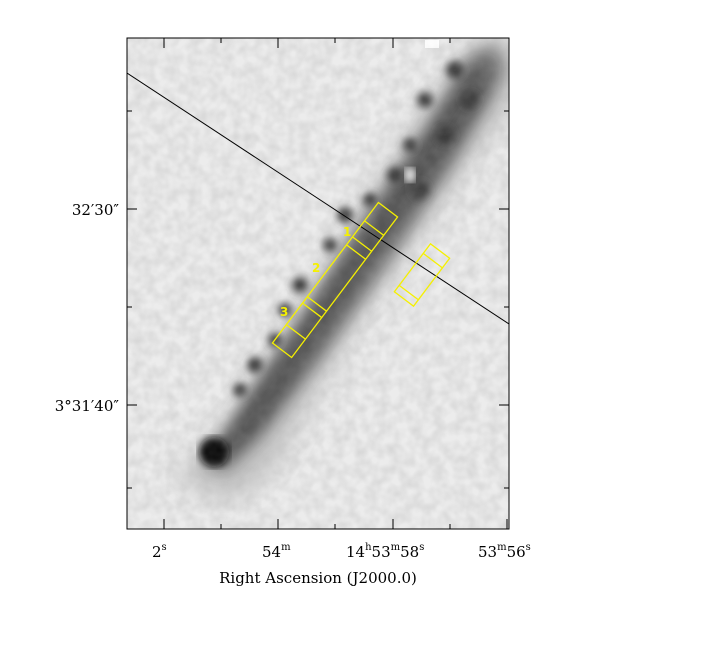  What do you see at coordinates (96, 210) in the screenshot?
I see `dec-tick-label-1: 32′30″` at bounding box center [96, 210].